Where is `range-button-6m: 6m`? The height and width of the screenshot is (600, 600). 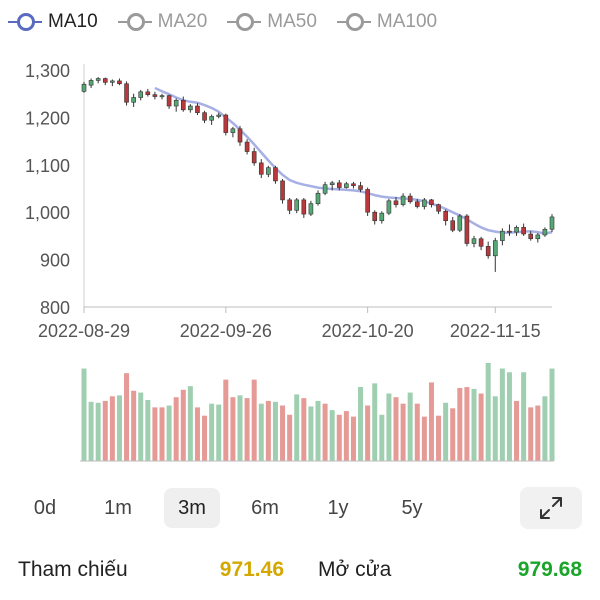
range-button-6m: 6m is located at coordinates (265, 508).